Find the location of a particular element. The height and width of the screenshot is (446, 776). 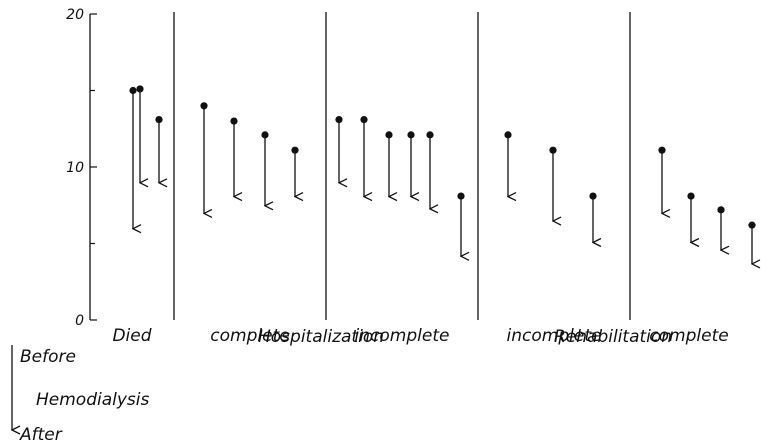

legend-after: After is located at coordinates (41, 435).